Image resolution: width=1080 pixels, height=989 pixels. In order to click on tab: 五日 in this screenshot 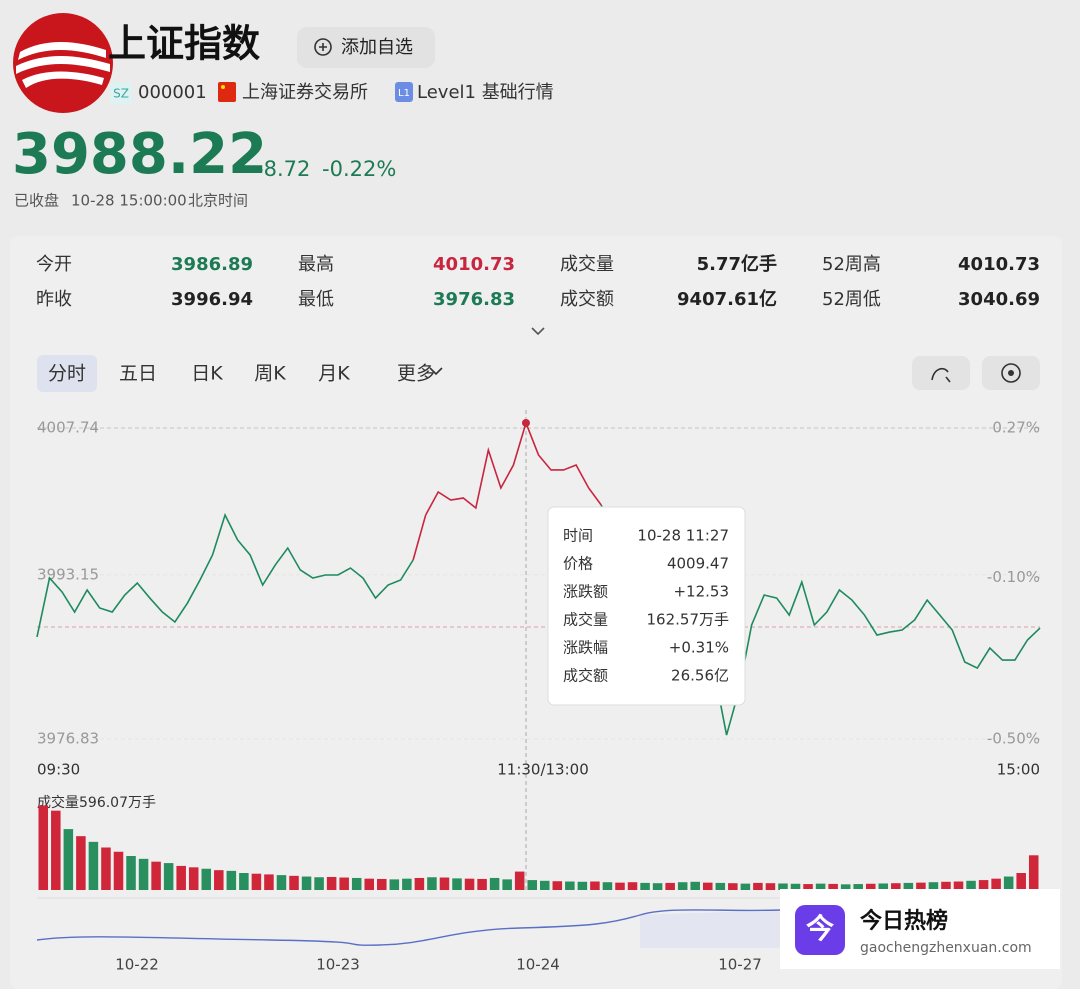, I will do `click(138, 374)`.